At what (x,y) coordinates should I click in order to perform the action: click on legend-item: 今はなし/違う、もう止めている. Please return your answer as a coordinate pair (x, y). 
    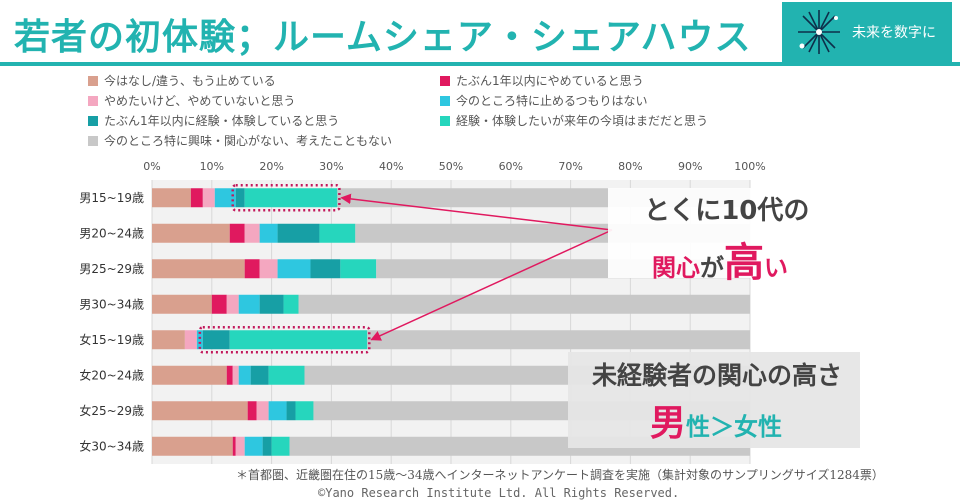
    Looking at the image, I should click on (182, 80).